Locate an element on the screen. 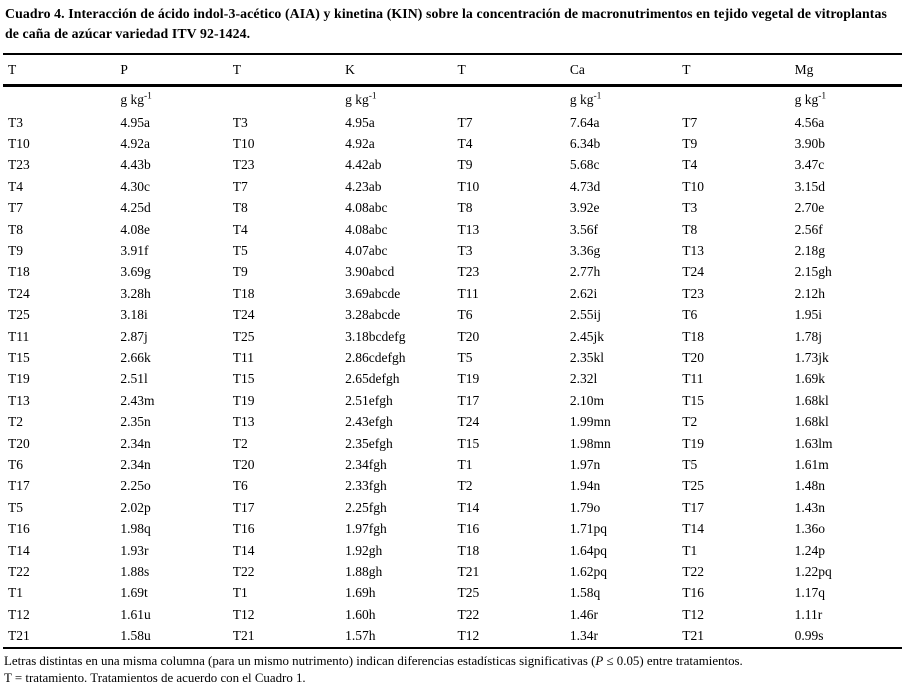  value-cell: 4.56a is located at coordinates (809, 122).